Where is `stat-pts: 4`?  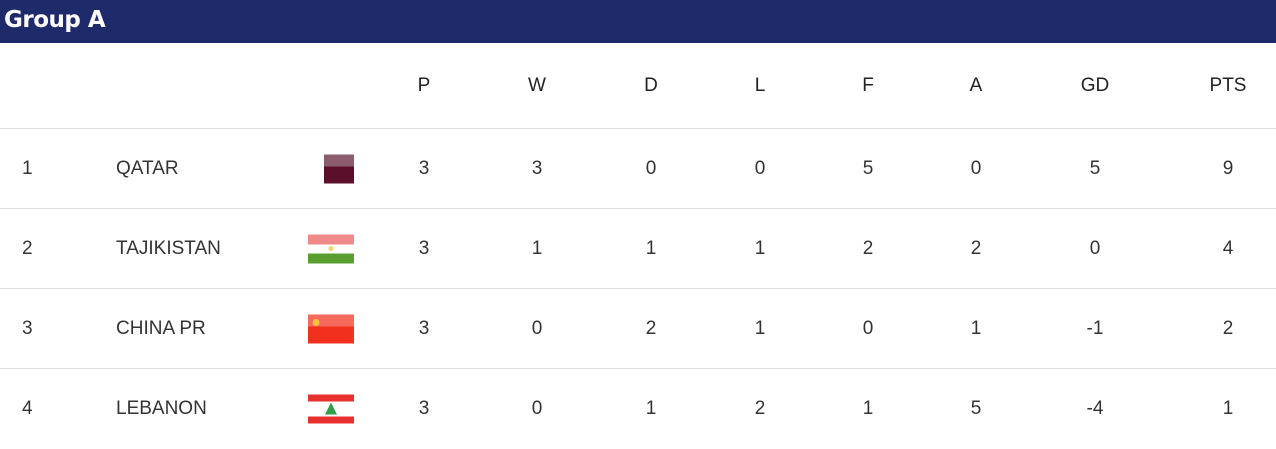 stat-pts: 4 is located at coordinates (1228, 248).